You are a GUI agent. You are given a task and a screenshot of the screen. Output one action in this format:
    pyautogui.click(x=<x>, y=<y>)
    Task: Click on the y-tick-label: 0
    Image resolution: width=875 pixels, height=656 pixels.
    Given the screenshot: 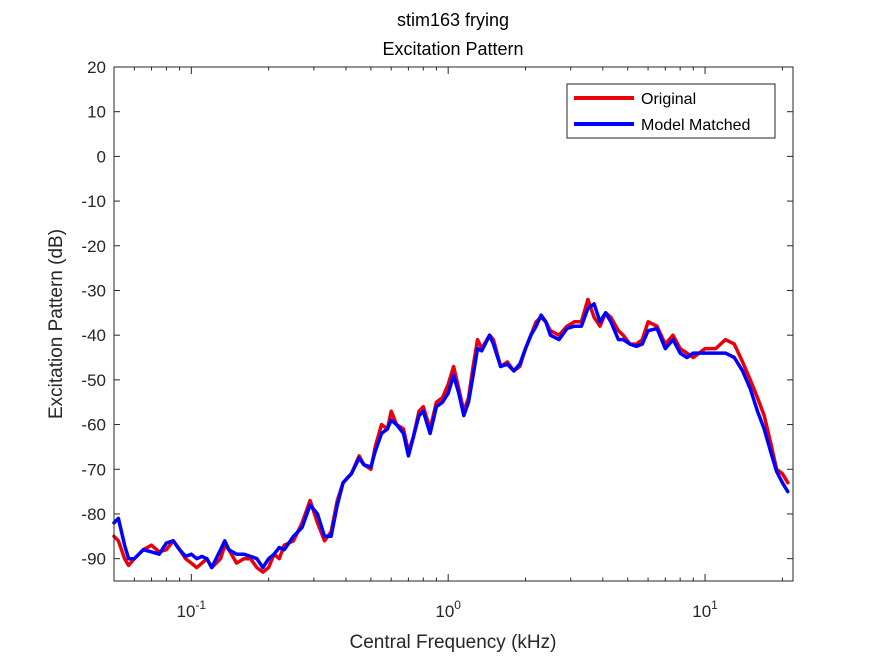 What is the action you would take?
    pyautogui.click(x=101, y=156)
    